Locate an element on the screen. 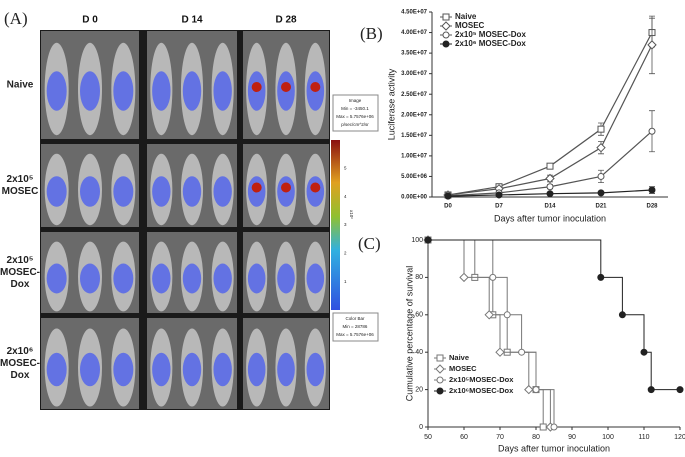 The height and width of the screenshot is (457, 685). y-tick-label: 4.50E+07 is located at coordinates (414, 13).